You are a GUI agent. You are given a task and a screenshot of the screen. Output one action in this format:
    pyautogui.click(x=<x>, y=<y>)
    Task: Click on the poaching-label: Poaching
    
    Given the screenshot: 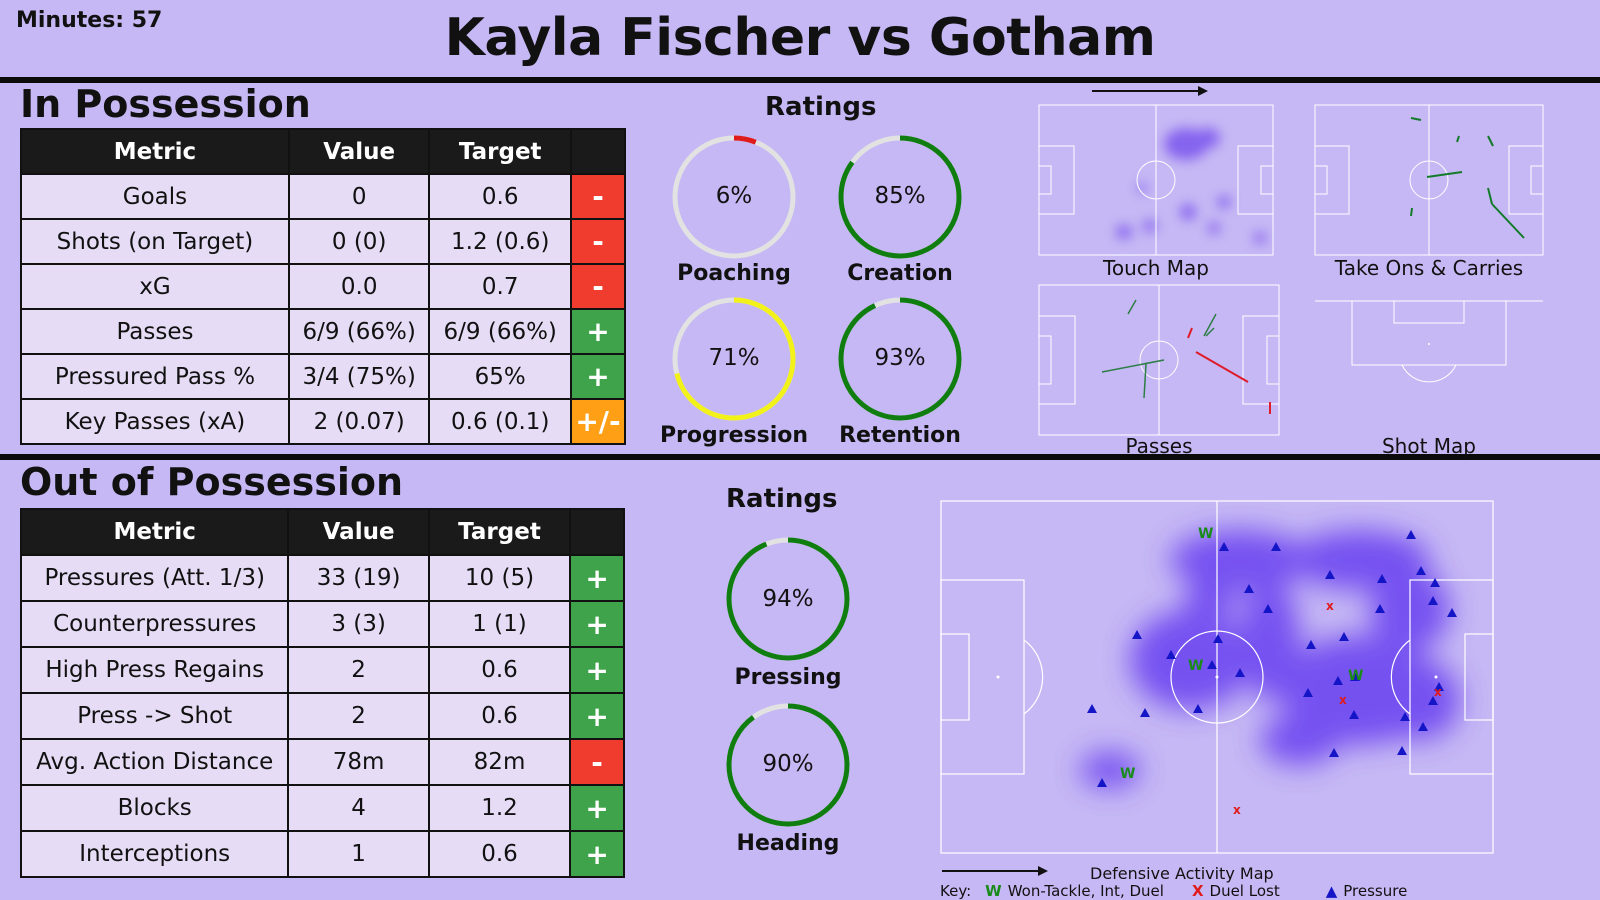 What is the action you would take?
    pyautogui.click(x=734, y=273)
    